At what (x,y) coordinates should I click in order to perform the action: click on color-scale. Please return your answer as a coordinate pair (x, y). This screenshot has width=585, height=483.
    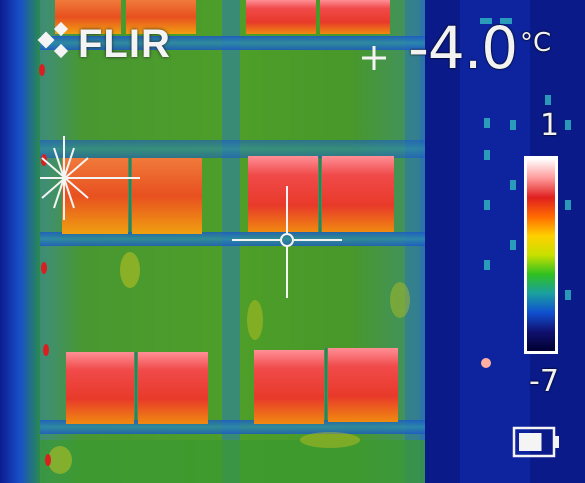
    Looking at the image, I should click on (541, 255).